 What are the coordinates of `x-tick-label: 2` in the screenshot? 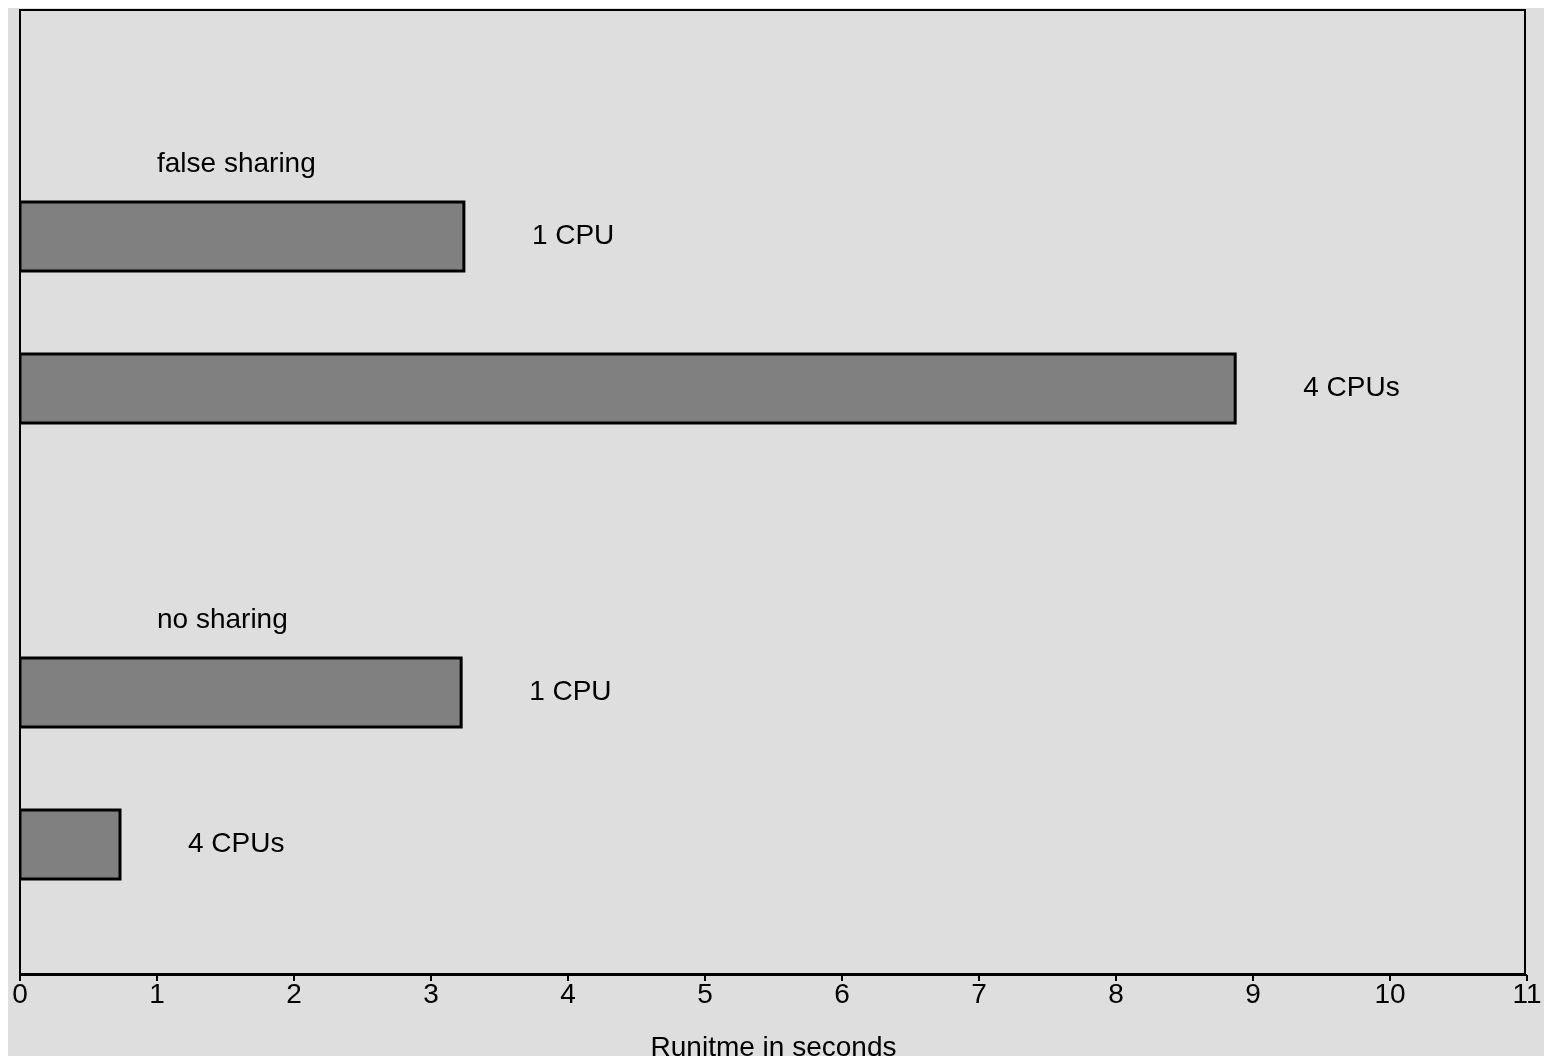 It's located at (294, 993).